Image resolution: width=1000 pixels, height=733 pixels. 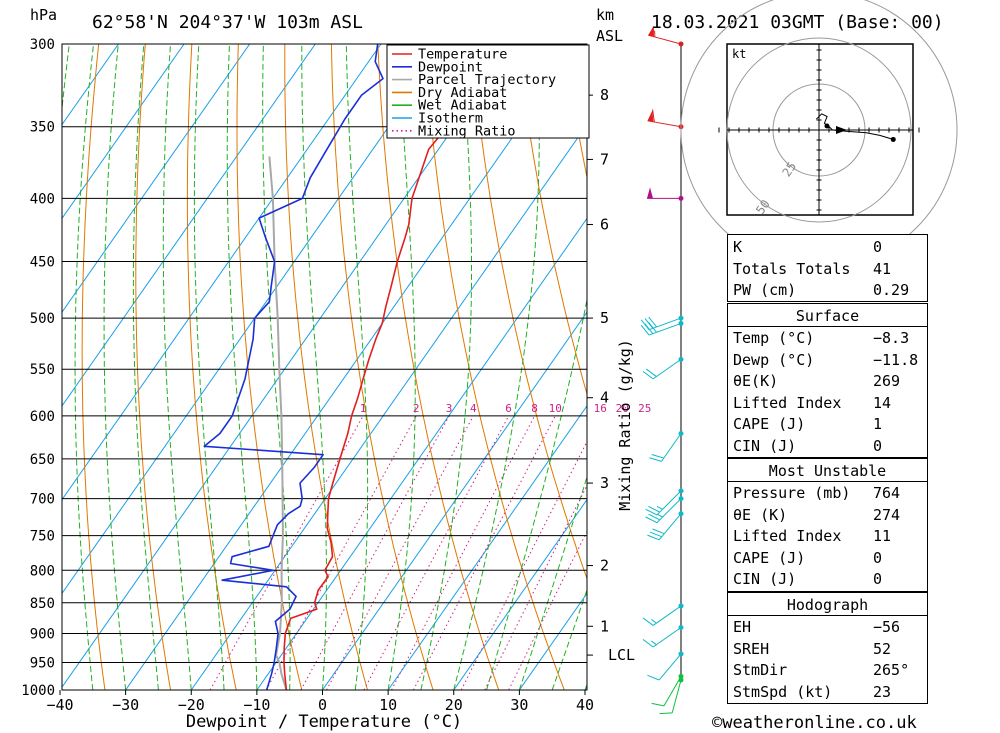 I want to click on surface-value: 0, so click(x=878, y=446).